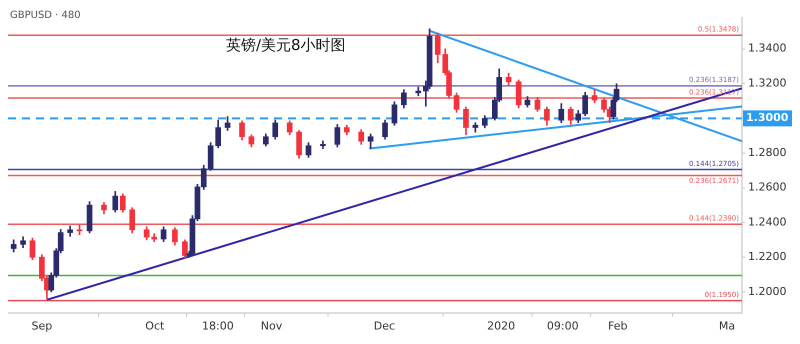  What do you see at coordinates (501, 325) in the screenshot?
I see `x-tick-label: 2020` at bounding box center [501, 325].